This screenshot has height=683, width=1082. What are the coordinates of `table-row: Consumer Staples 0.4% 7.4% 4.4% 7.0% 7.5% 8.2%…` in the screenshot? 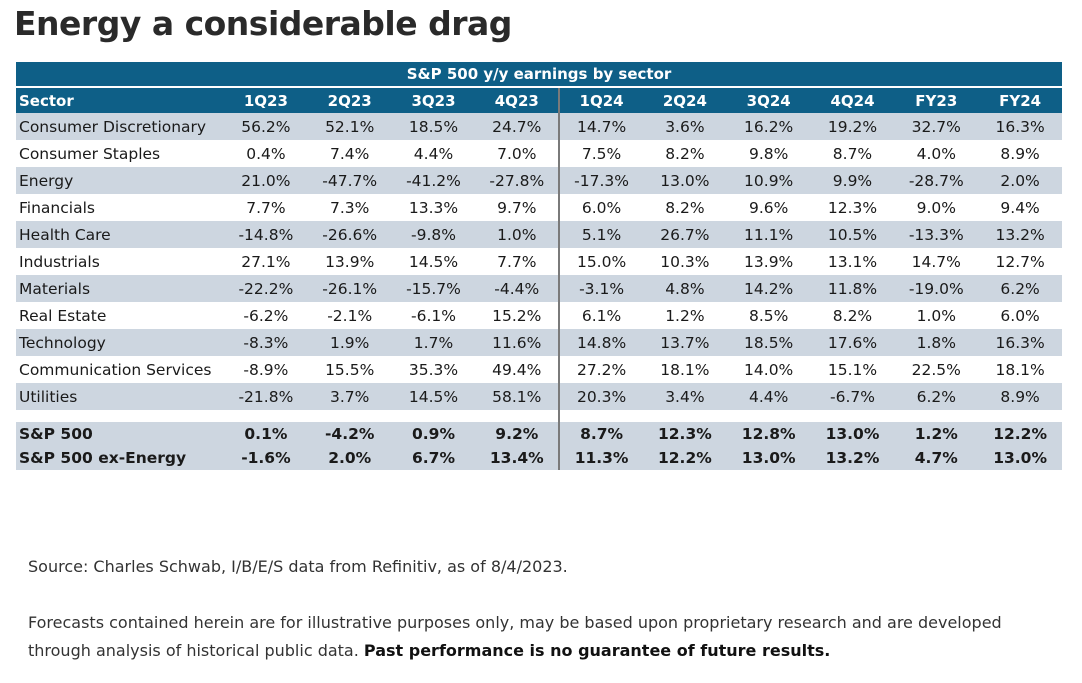 It's located at (539, 153).